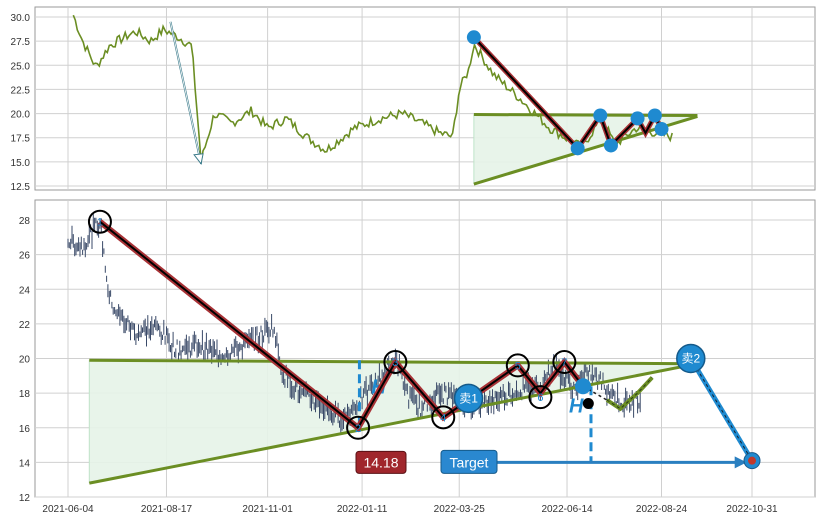 The height and width of the screenshot is (525, 822). Describe the element at coordinates (752, 509) in the screenshot. I see `main-x-tick-label: 2022-10-31` at that location.